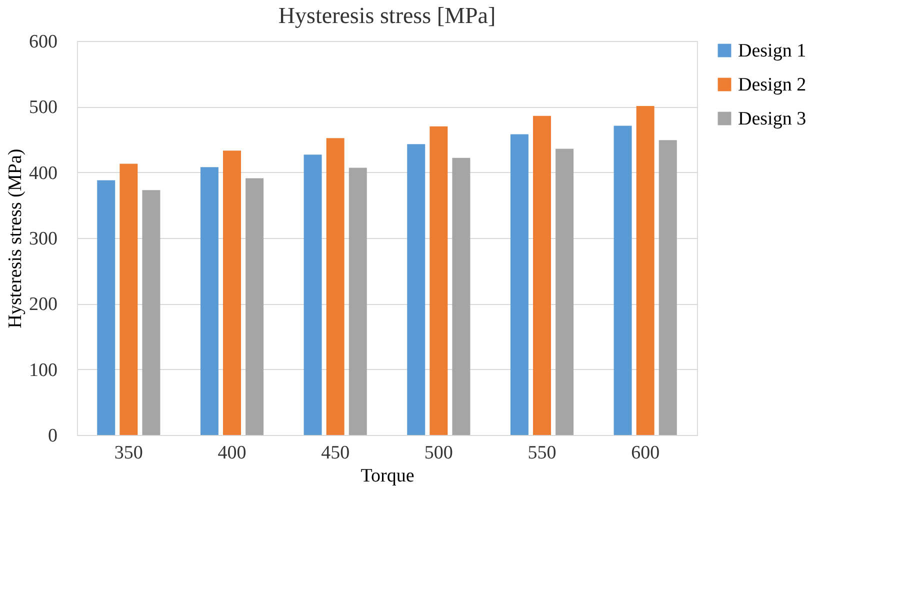 This screenshot has width=919, height=590. I want to click on y-axis-title: Hysteresis stress (MPa), so click(15, 238).